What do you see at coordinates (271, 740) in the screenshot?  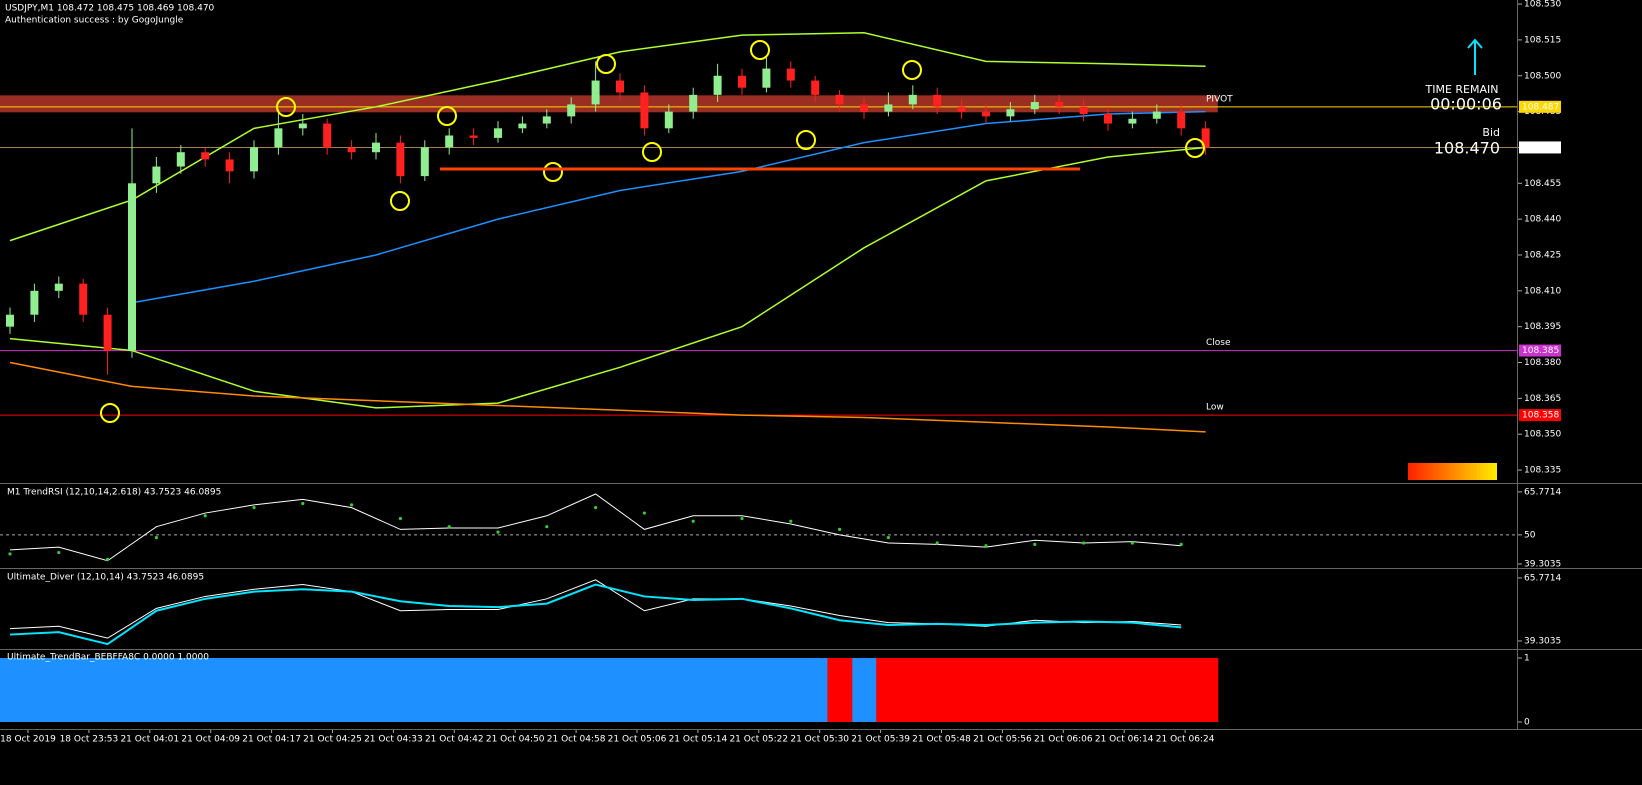 I see `x-tick-label: 21 Oct 04:17` at bounding box center [271, 740].